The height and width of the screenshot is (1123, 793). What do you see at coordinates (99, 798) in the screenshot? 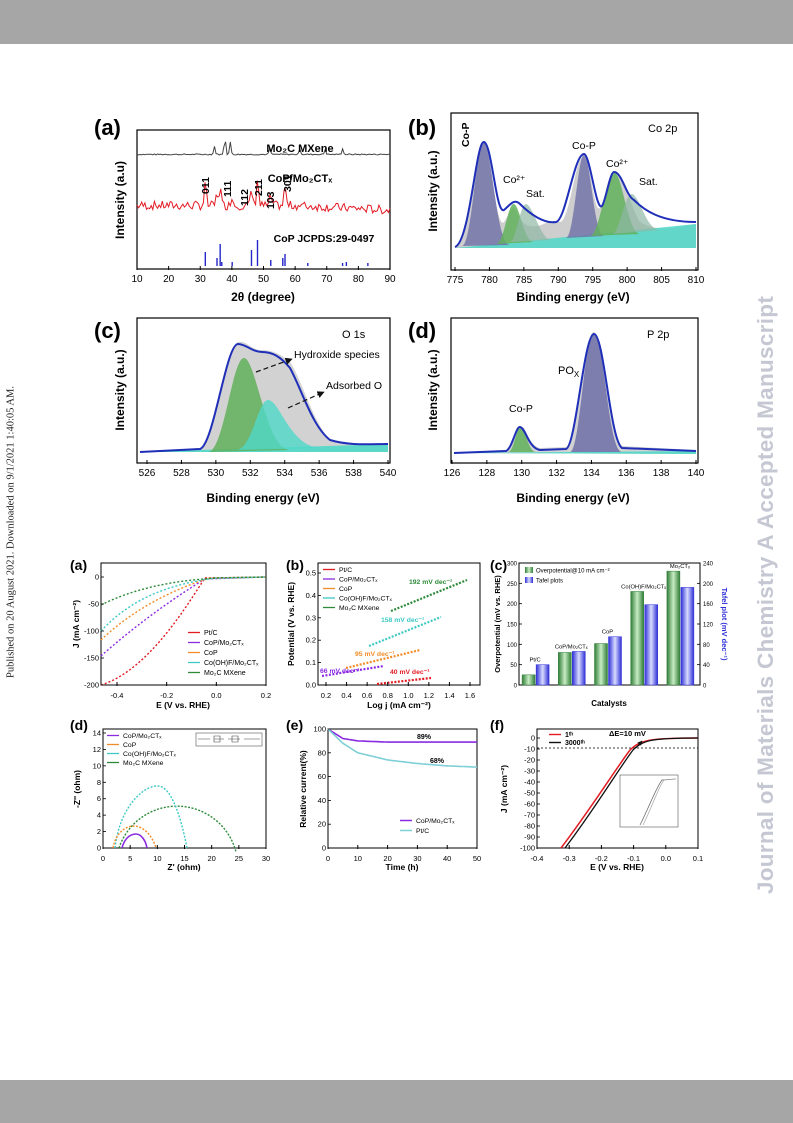
I see `y-tick-label: 6` at bounding box center [99, 798].